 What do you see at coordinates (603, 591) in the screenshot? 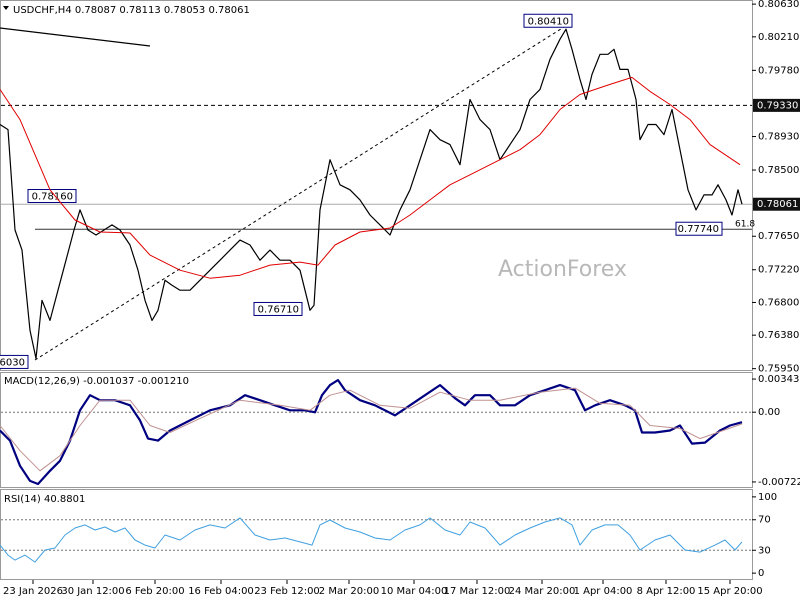
I see `x-tick-label: 1 Apr 04:00` at bounding box center [603, 591].